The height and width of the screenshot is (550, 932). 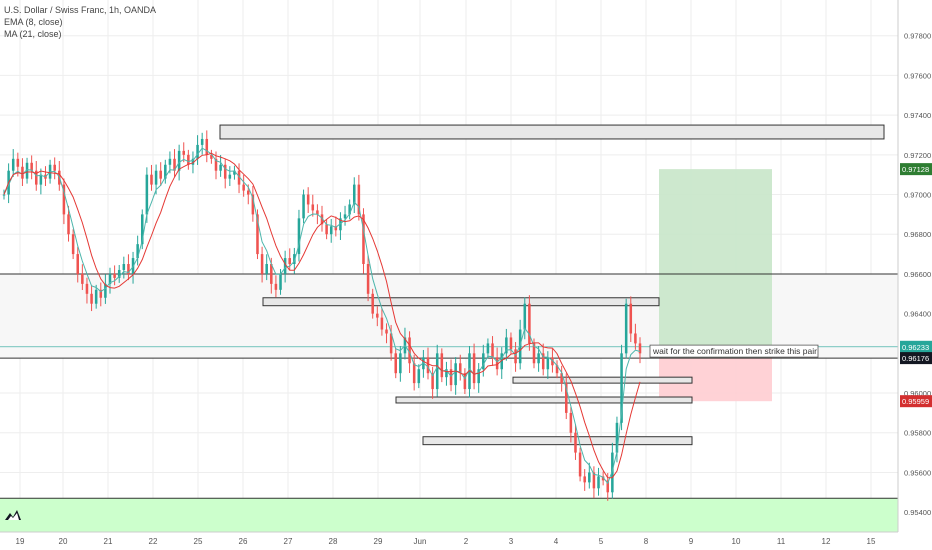 I want to click on time-tick-label: 26, so click(x=243, y=541).